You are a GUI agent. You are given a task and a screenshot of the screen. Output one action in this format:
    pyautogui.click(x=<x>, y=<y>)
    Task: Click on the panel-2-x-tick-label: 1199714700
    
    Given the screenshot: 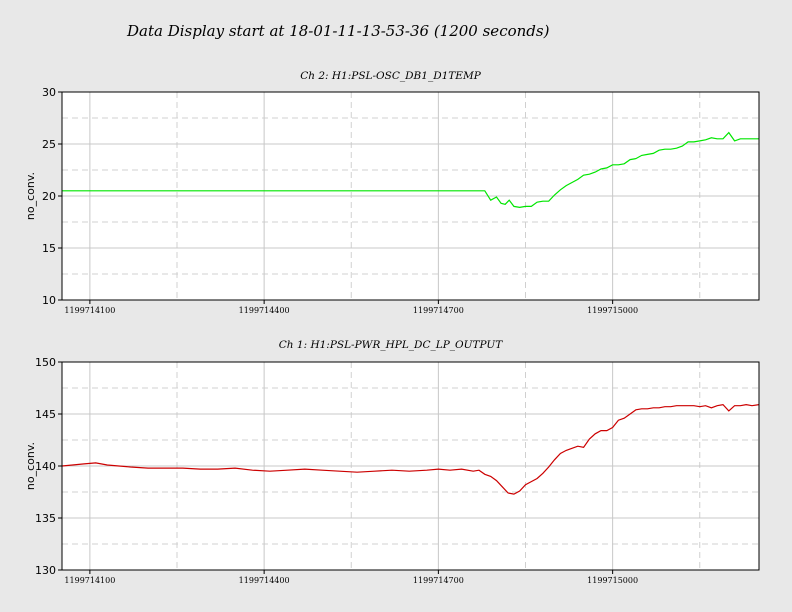 What is the action you would take?
    pyautogui.click(x=438, y=580)
    